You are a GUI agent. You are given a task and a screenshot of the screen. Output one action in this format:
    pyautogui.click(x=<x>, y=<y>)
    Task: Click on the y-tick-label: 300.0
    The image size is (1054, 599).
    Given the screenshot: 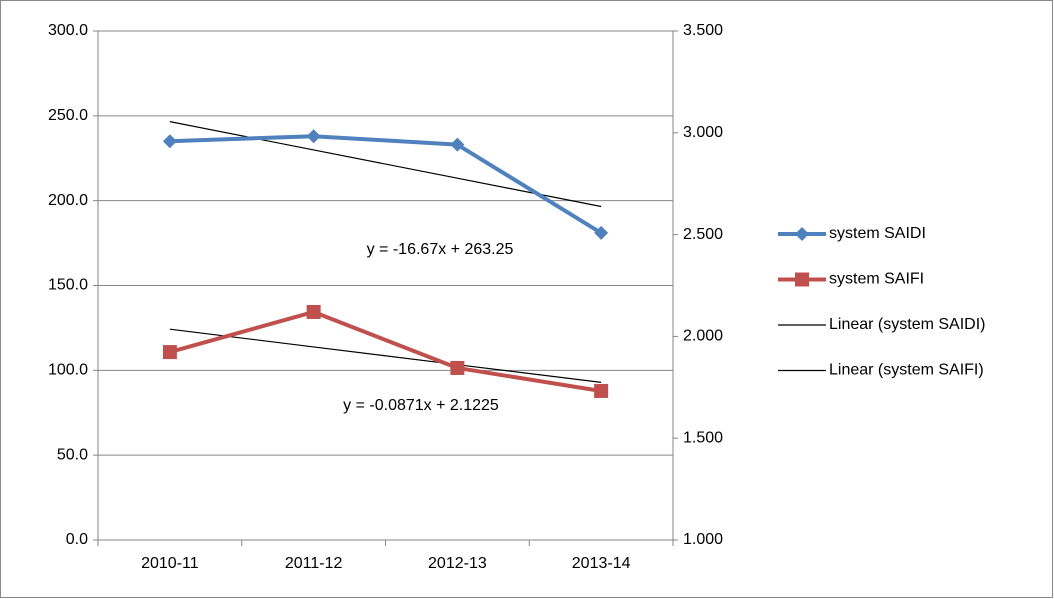 What is the action you would take?
    pyautogui.click(x=68, y=30)
    